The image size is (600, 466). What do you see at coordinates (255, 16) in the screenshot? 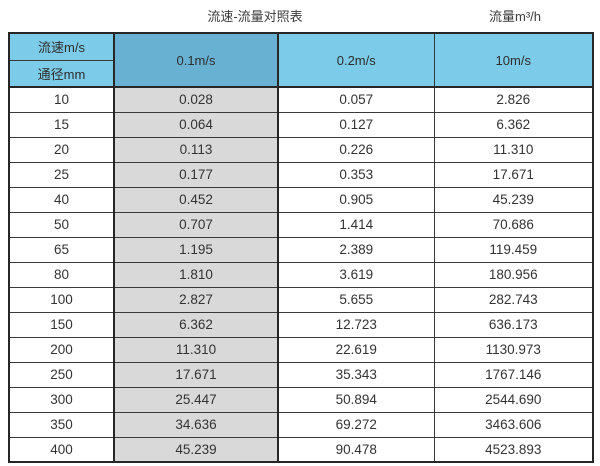
I see `table-title: 流速-流量对照表` at bounding box center [255, 16].